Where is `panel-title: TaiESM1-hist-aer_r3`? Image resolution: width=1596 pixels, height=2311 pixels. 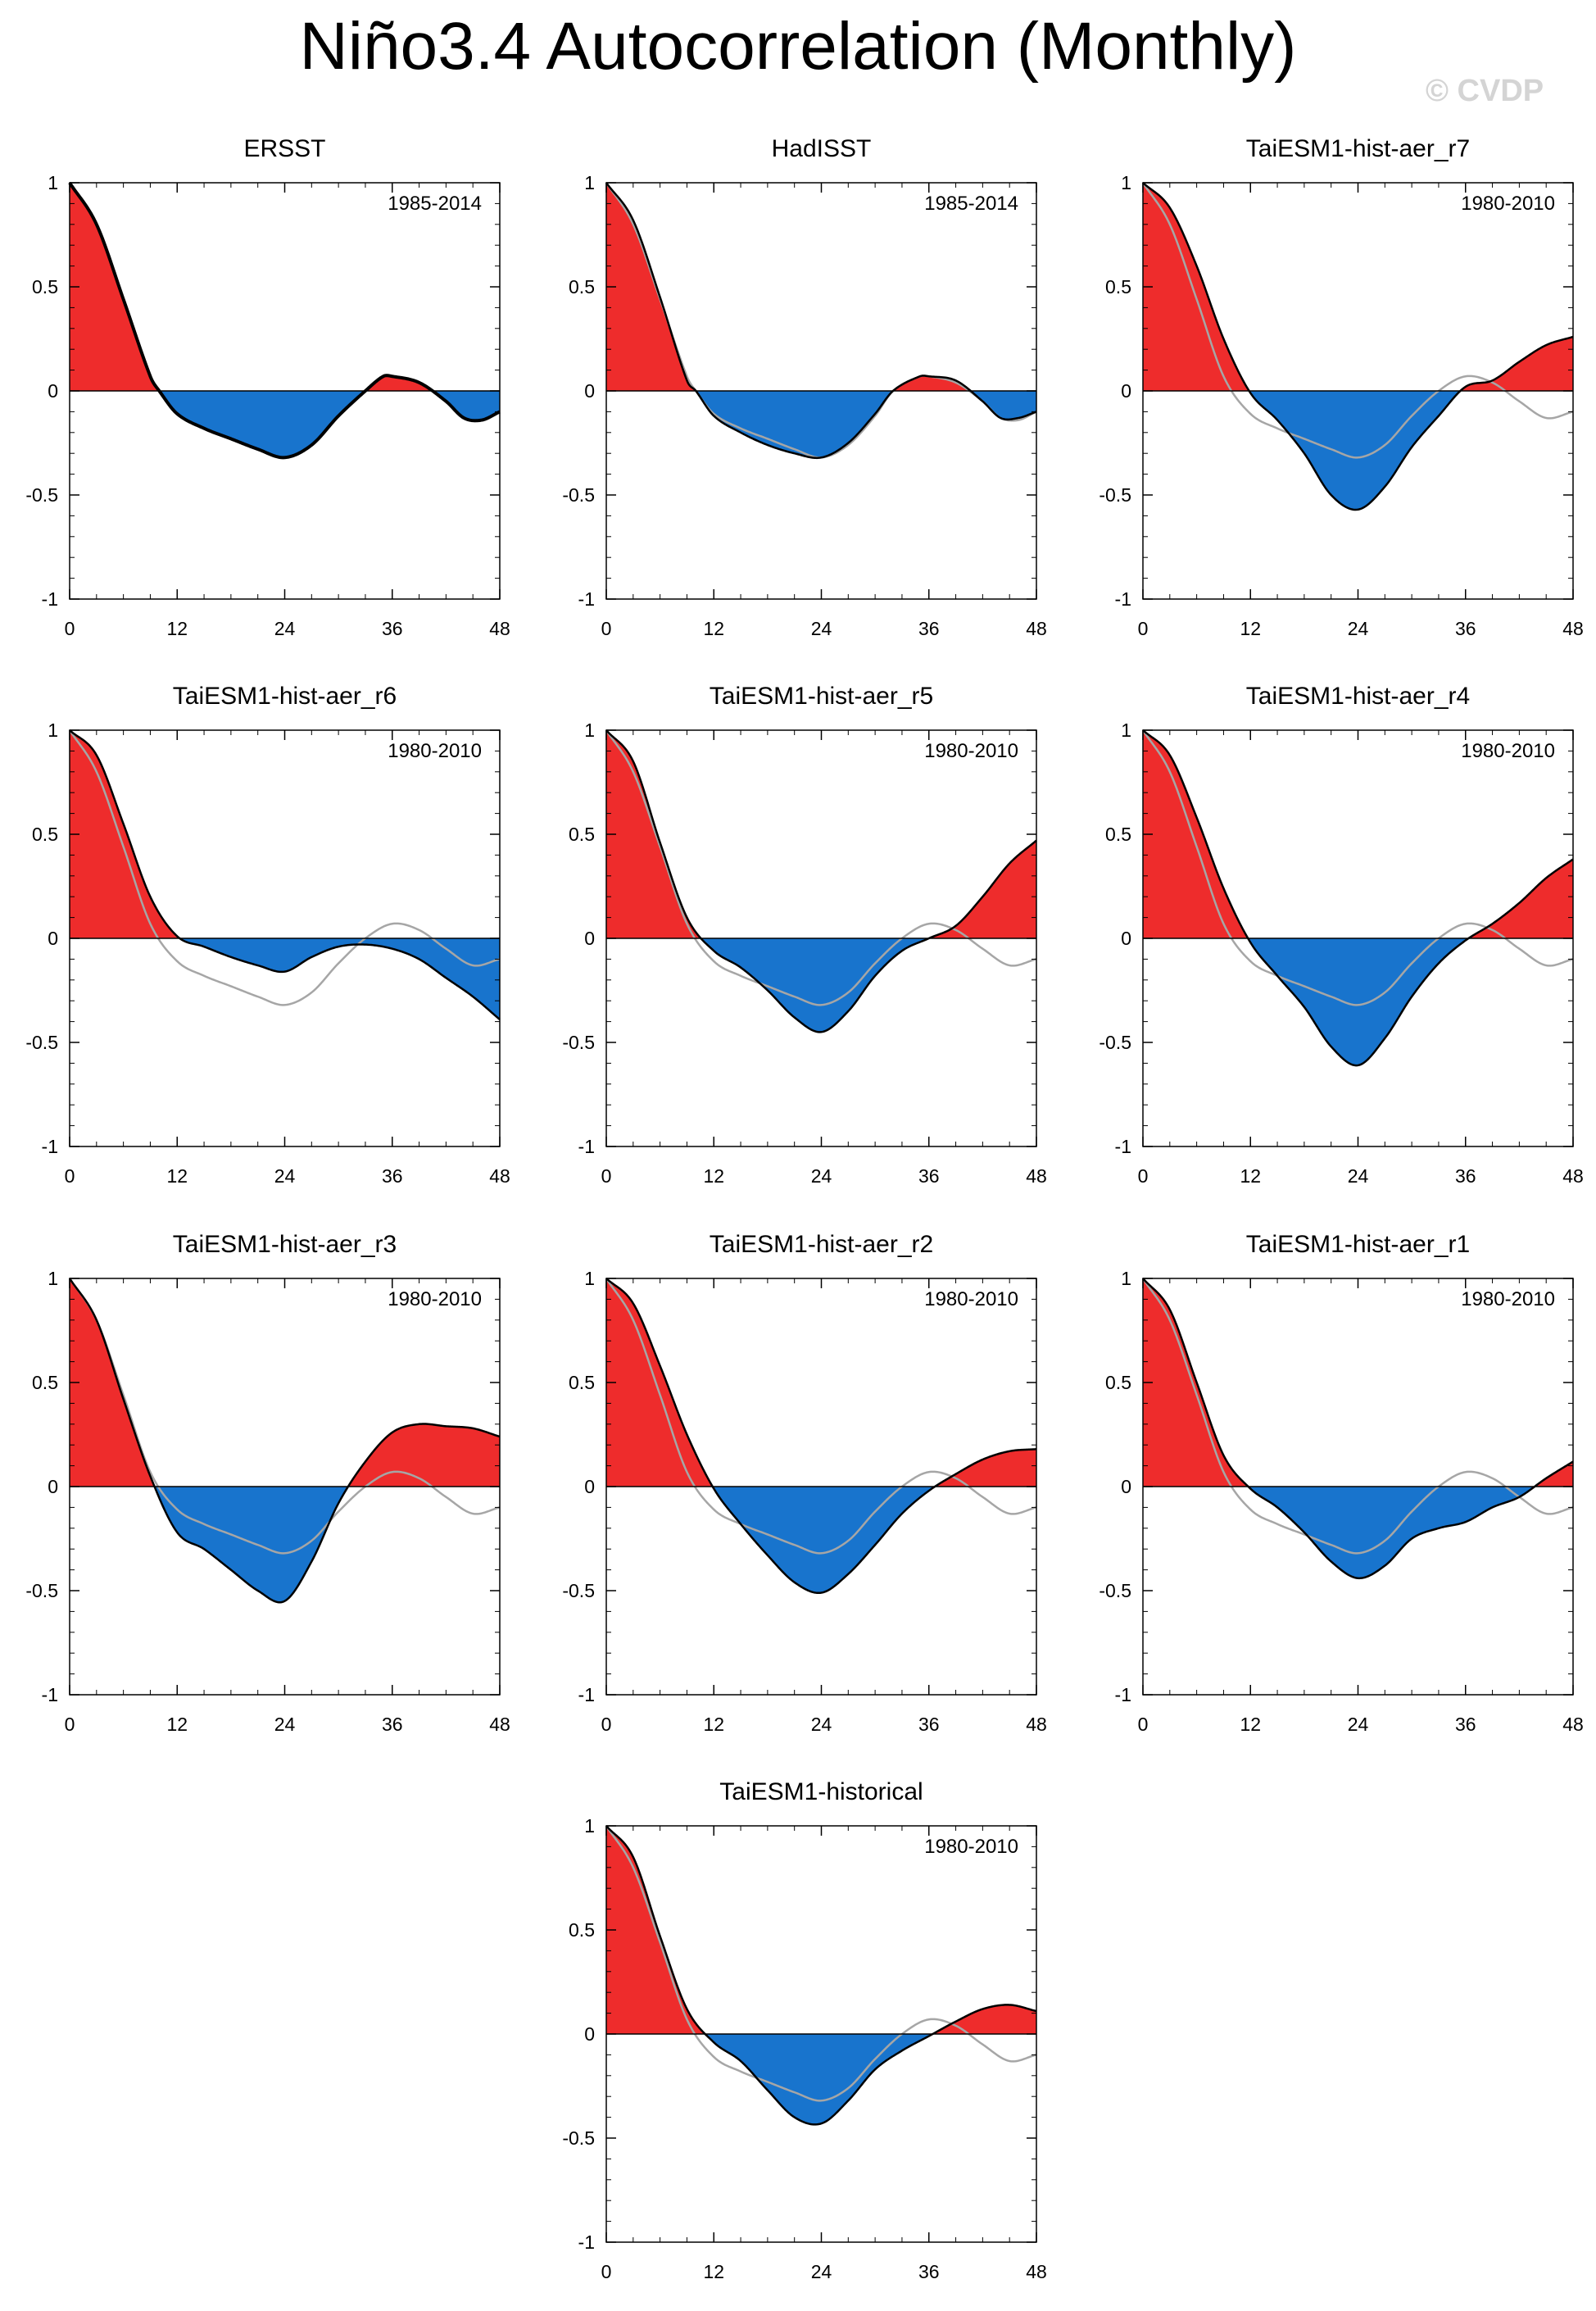 panel-title: TaiESM1-hist-aer_r3 is located at coordinates (284, 1244).